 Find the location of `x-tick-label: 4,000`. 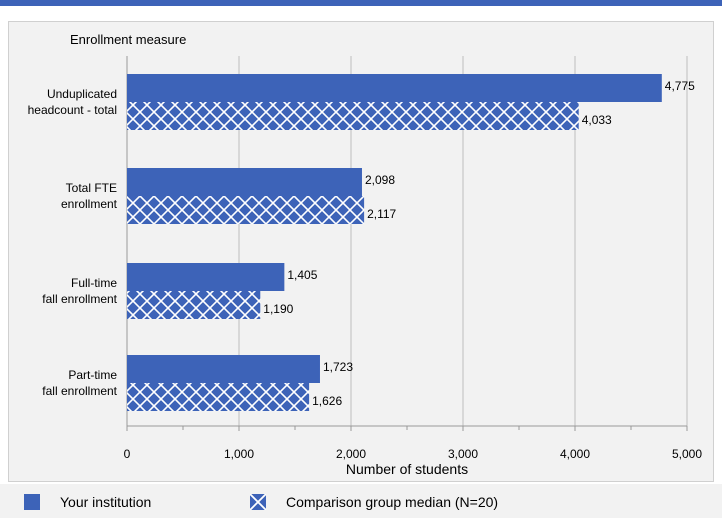

x-tick-label: 4,000 is located at coordinates (575, 454).